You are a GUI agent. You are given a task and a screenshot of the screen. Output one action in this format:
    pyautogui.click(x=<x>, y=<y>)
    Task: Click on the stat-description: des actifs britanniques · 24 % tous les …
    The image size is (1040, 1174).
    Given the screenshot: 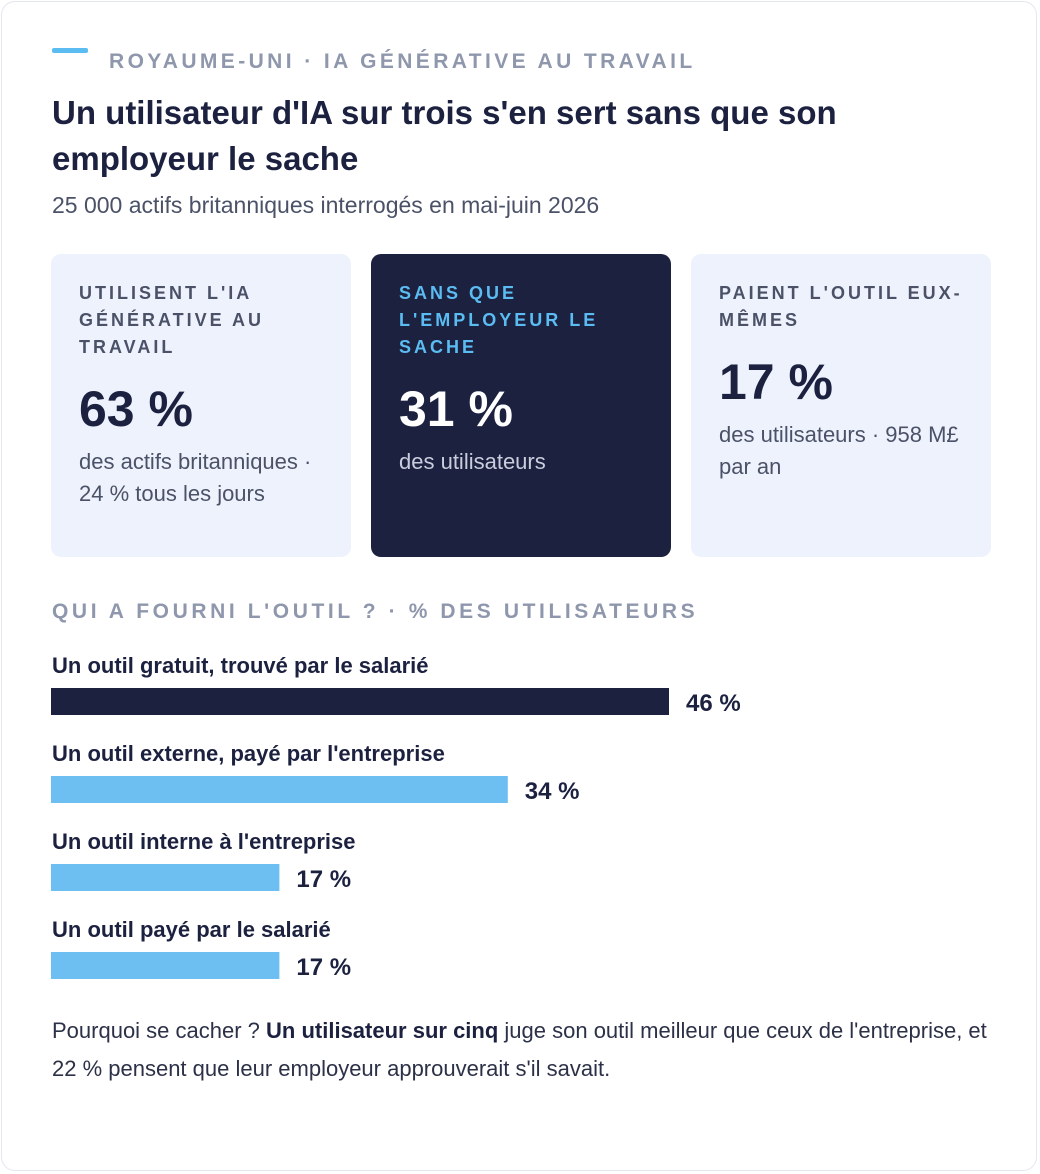 What is the action you would take?
    pyautogui.click(x=195, y=477)
    